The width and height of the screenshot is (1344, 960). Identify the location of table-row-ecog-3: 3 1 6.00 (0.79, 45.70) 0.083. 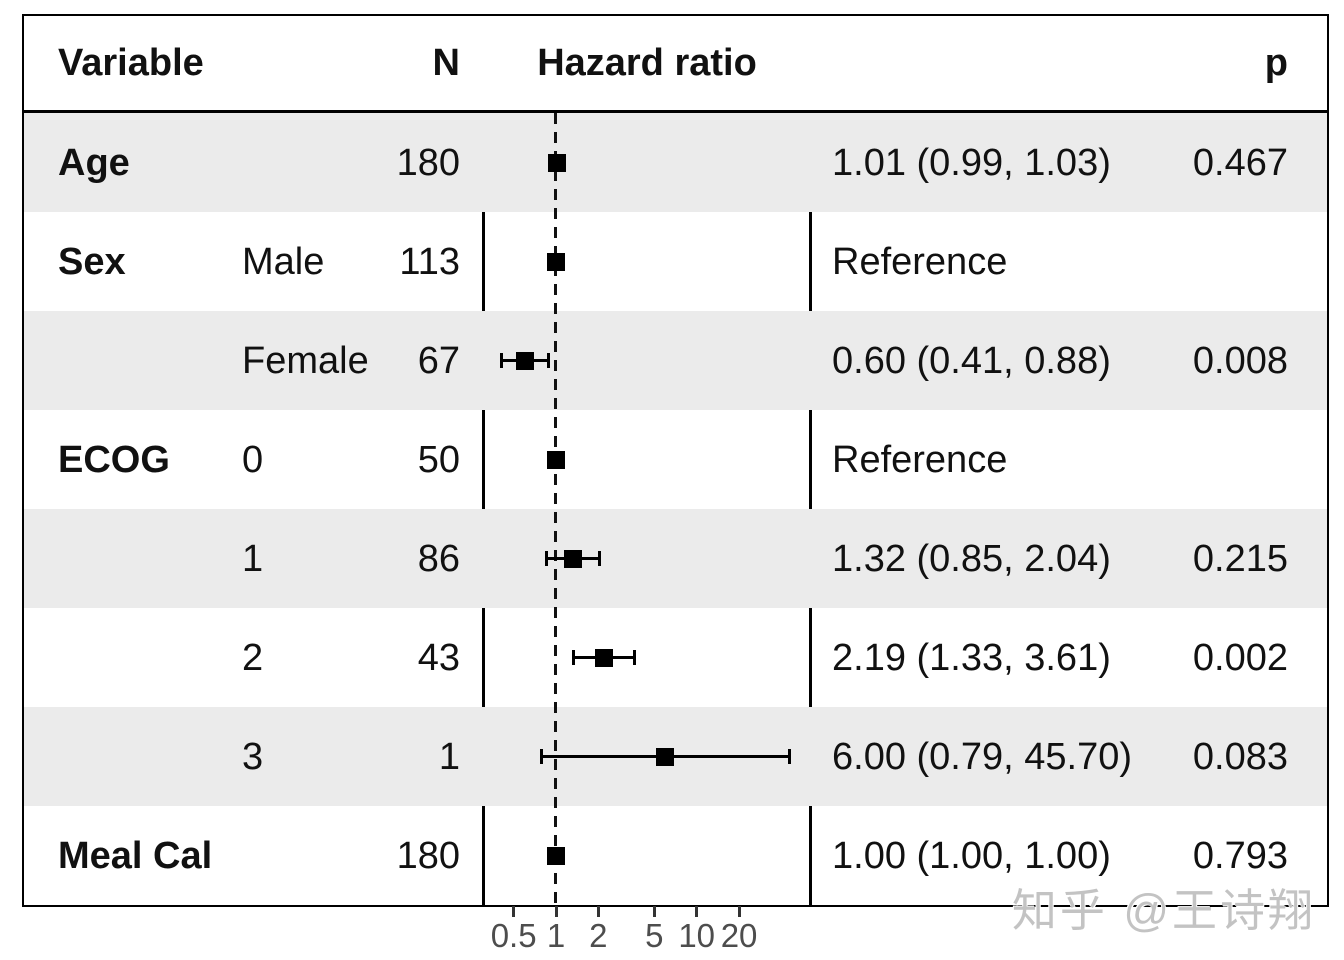
(675, 756).